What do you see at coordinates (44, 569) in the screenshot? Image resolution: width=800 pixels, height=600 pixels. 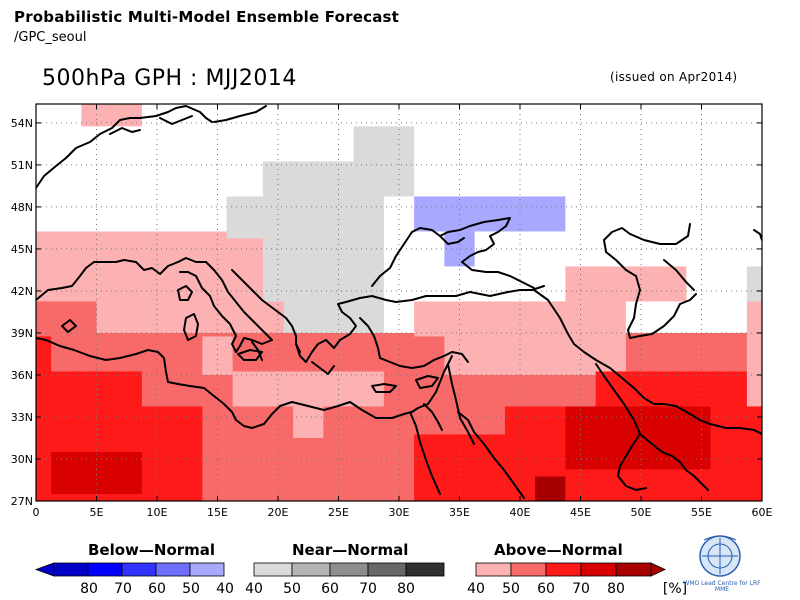 I see `legend-arrow-left` at bounding box center [44, 569].